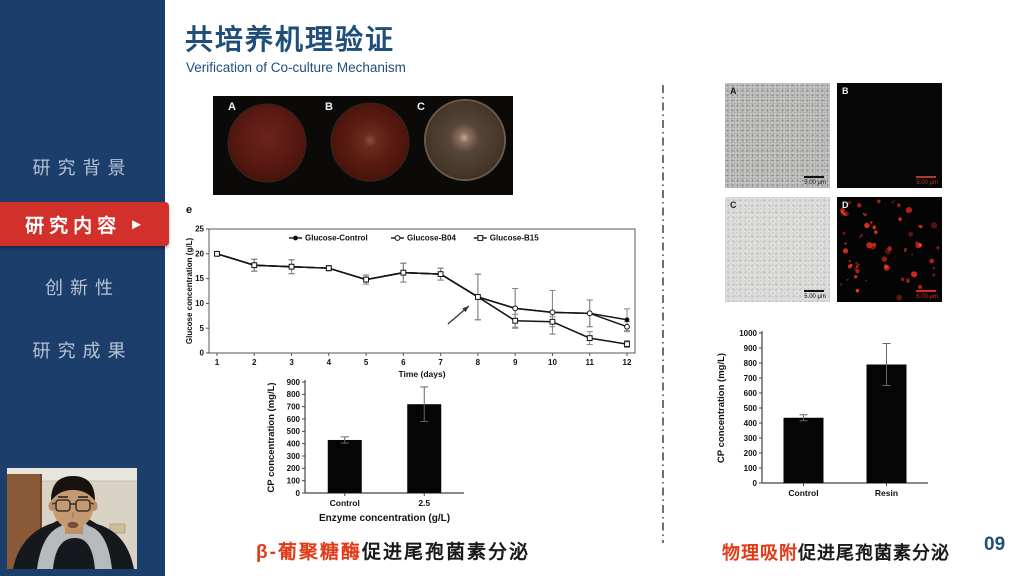 The width and height of the screenshot is (1024, 576). I want to click on sidebar-item-results: 研究成果, so click(82, 351).